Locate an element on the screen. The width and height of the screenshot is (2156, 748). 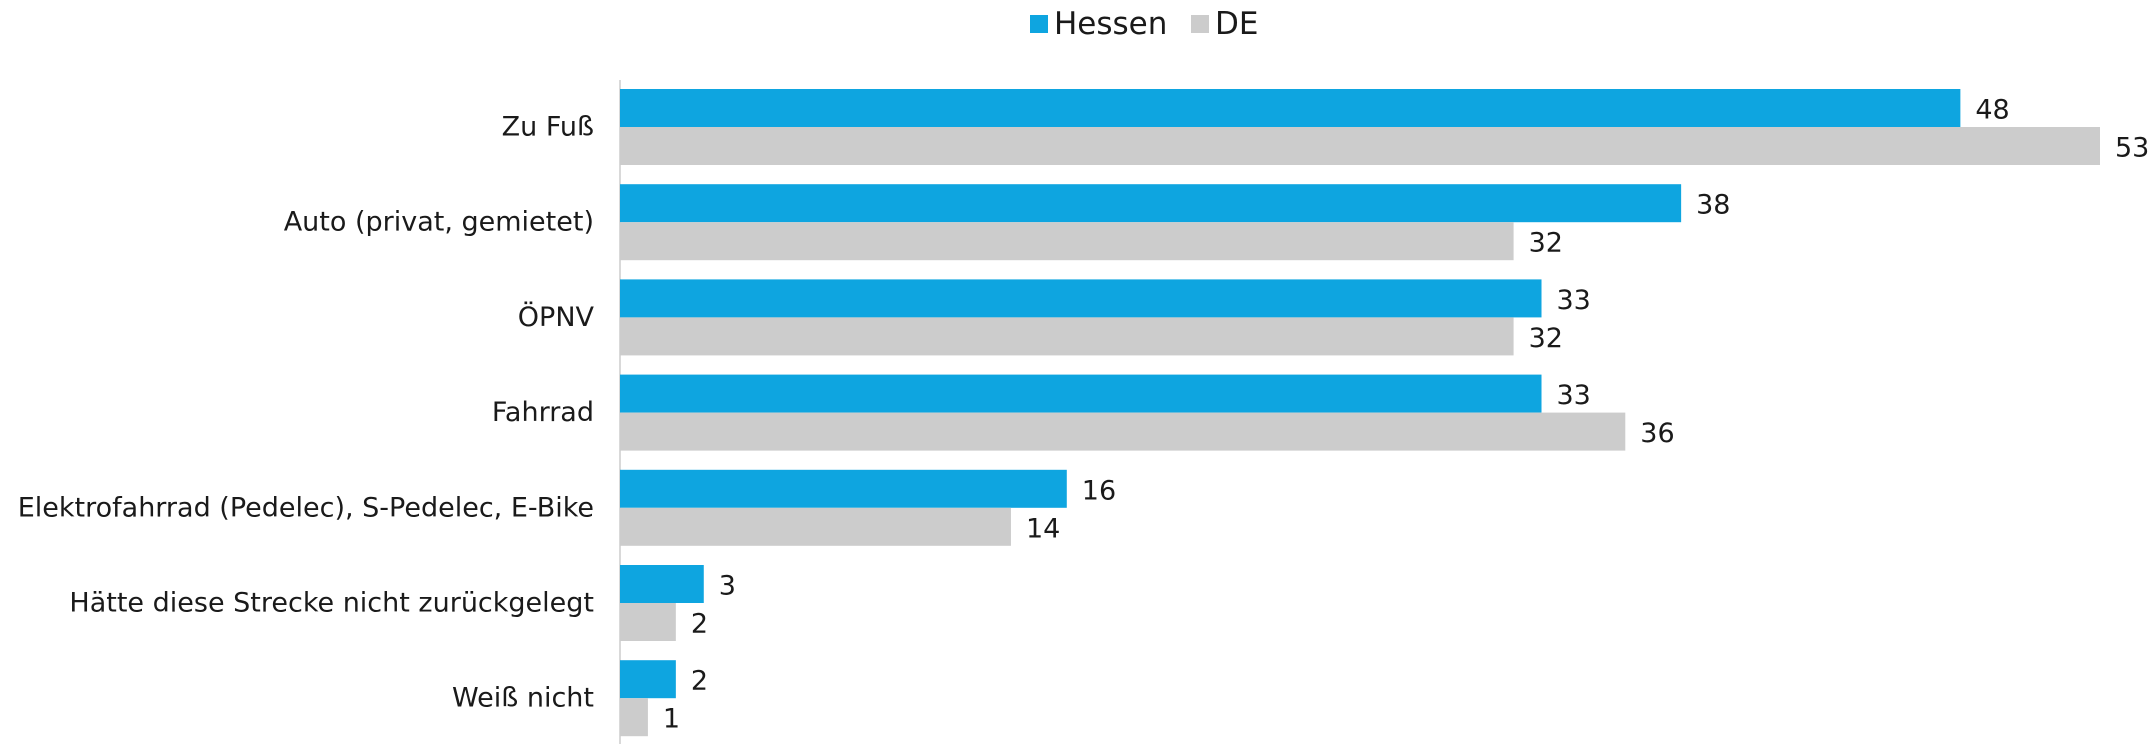
category-label: Zu Fuß is located at coordinates (548, 127).